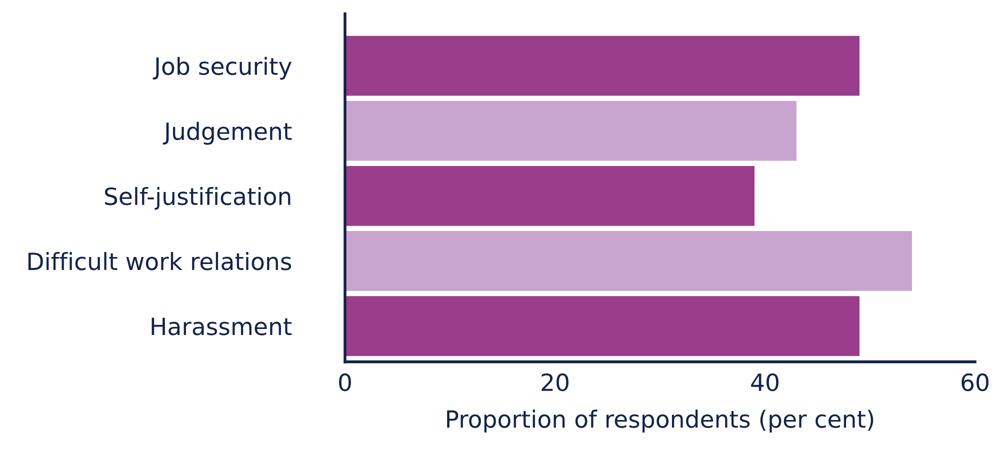 Image resolution: width=1000 pixels, height=458 pixels. Describe the element at coordinates (345, 382) in the screenshot. I see `x-tick-label: 0` at that location.